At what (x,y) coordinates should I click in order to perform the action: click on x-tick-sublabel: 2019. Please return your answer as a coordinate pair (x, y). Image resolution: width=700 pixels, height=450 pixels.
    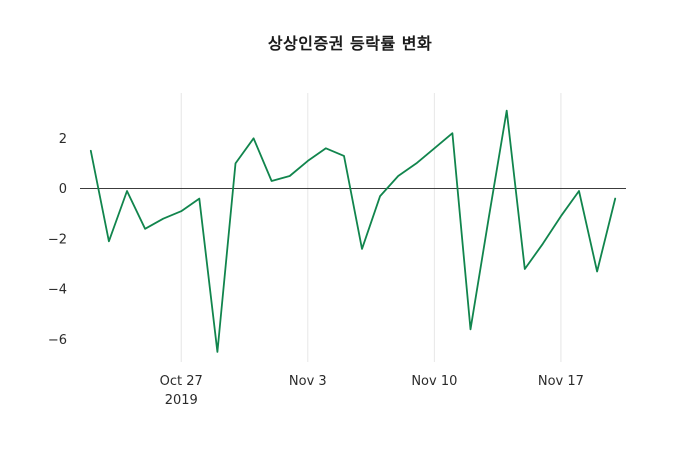
    Looking at the image, I should click on (181, 400).